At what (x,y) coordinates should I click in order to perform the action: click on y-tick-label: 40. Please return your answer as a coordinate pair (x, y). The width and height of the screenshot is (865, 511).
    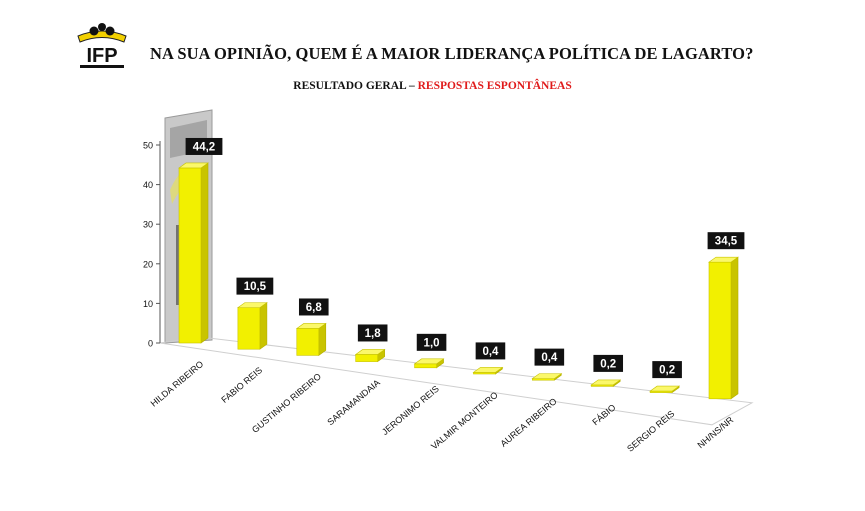
    Looking at the image, I should click on (148, 185).